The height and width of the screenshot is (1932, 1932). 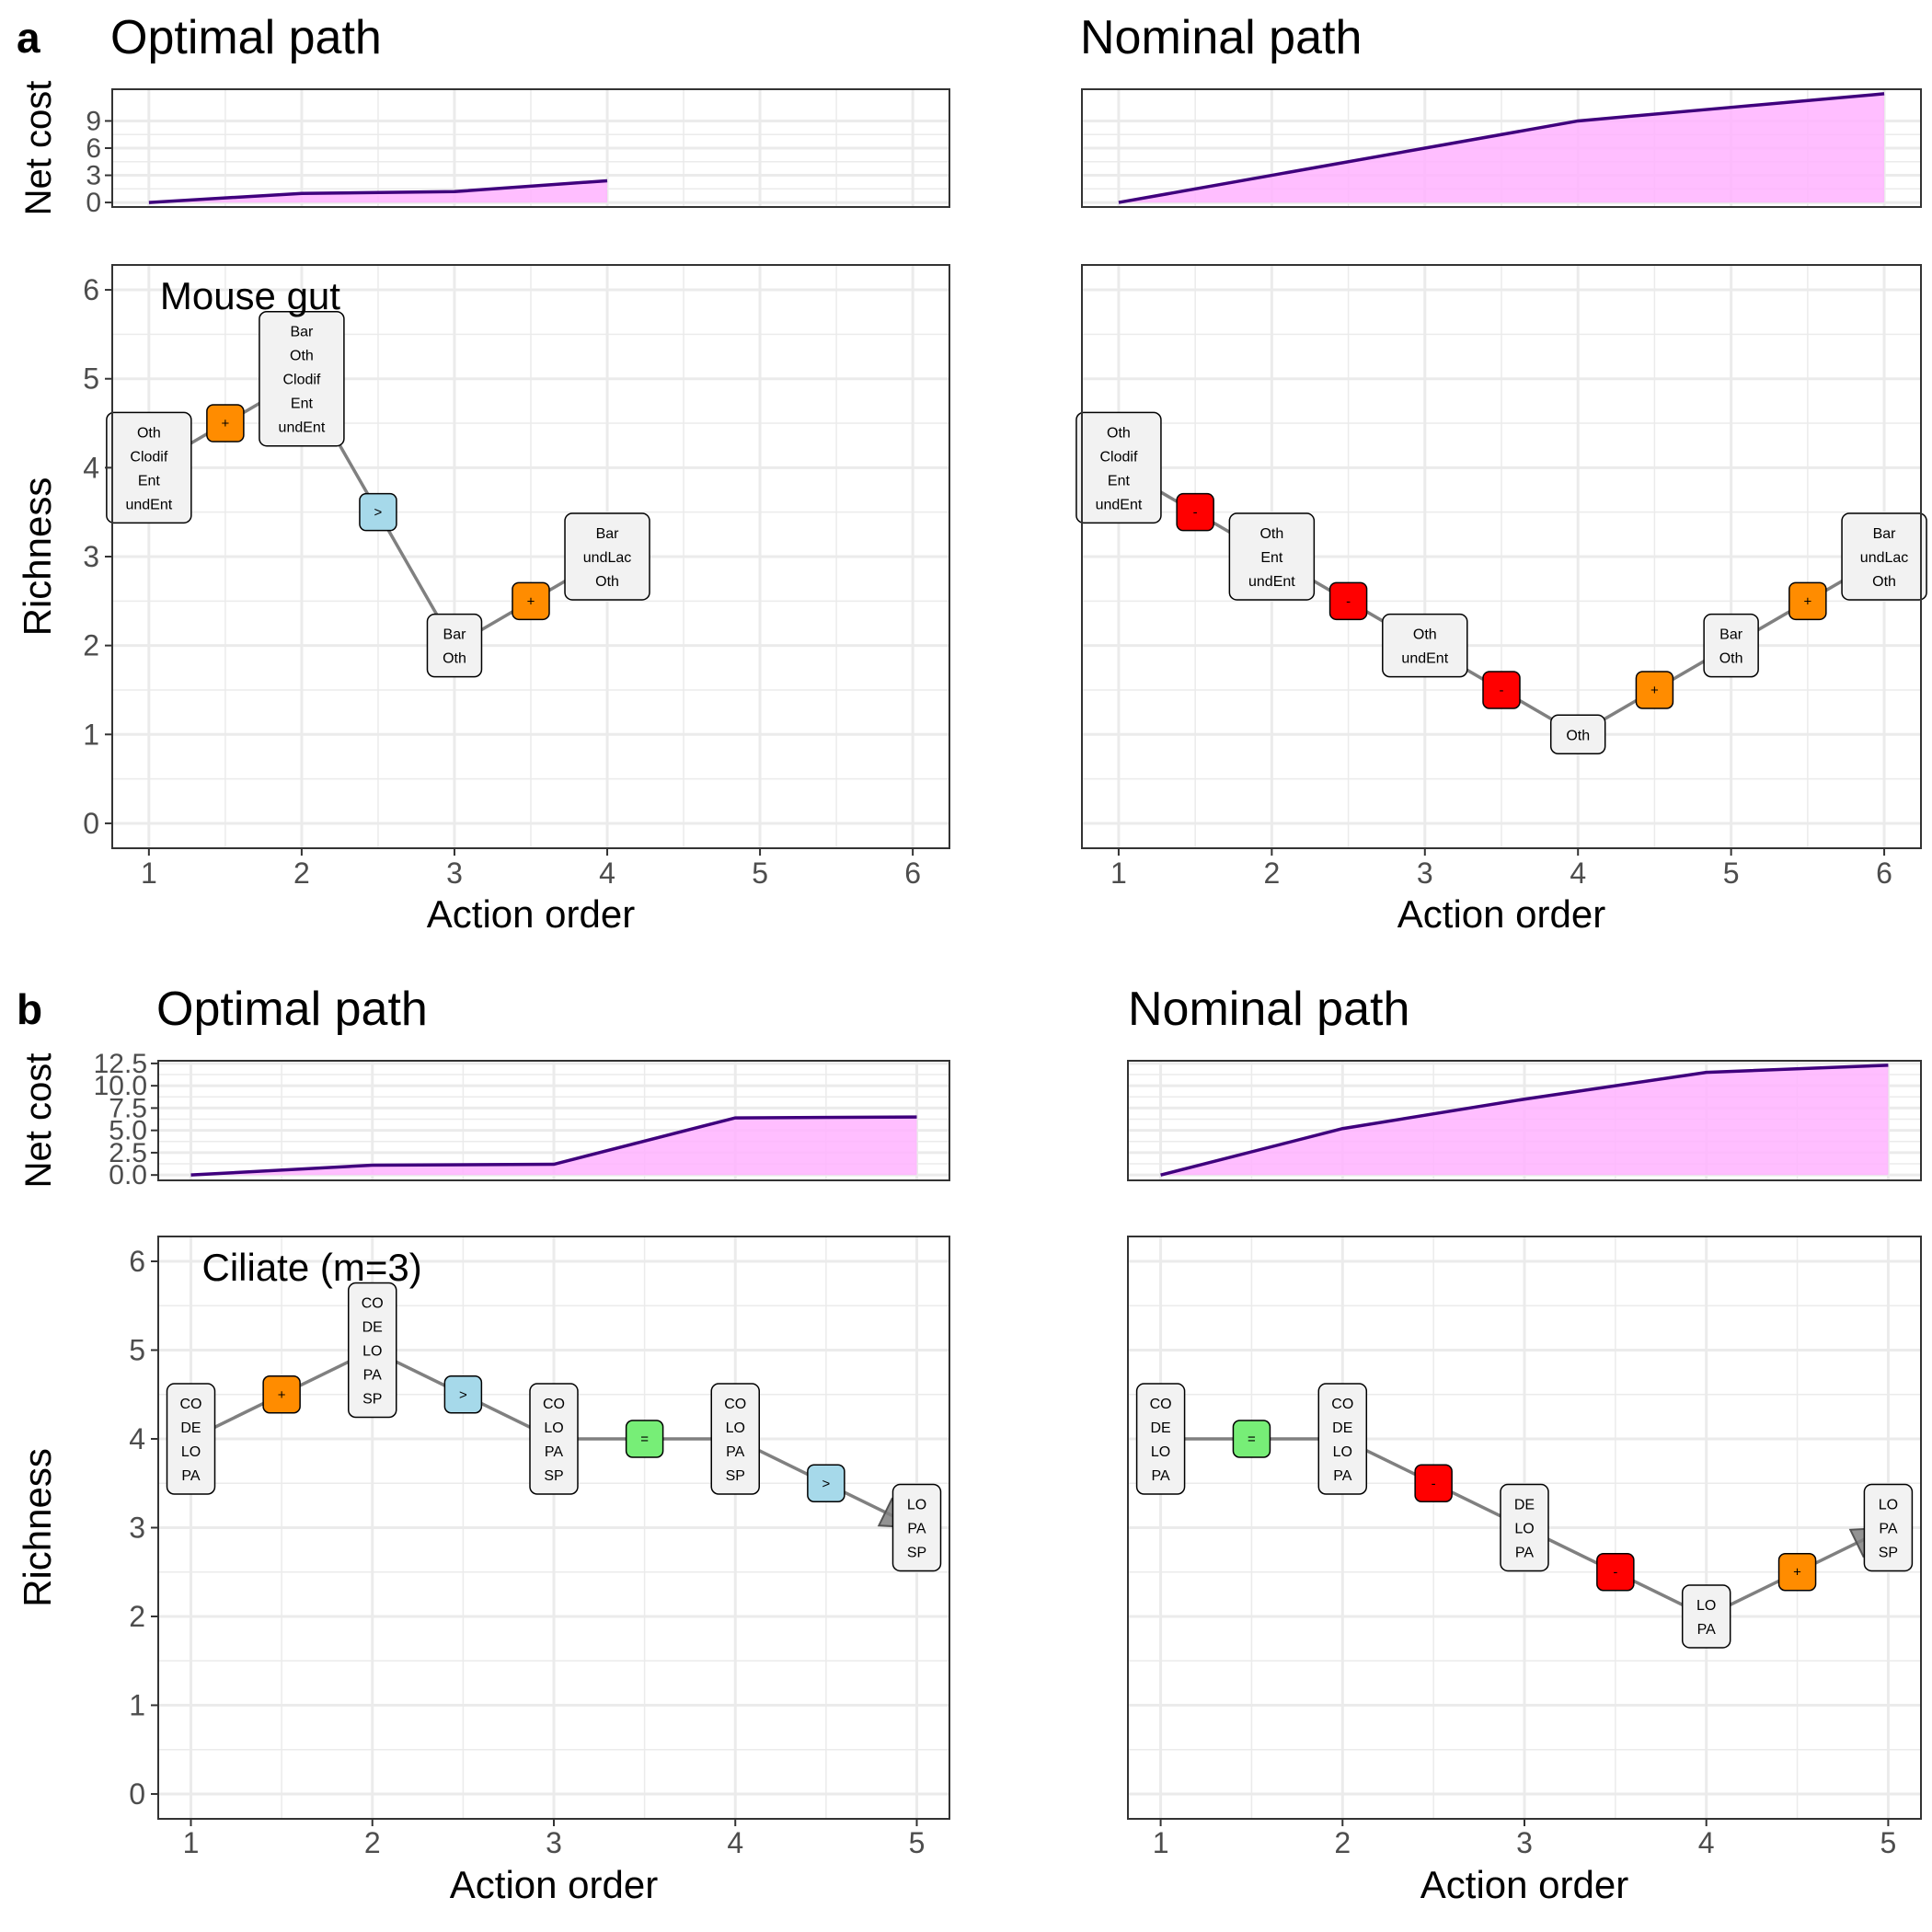 I want to click on state-box: Bar Oth Clodif Ent undEnt, so click(x=302, y=378).